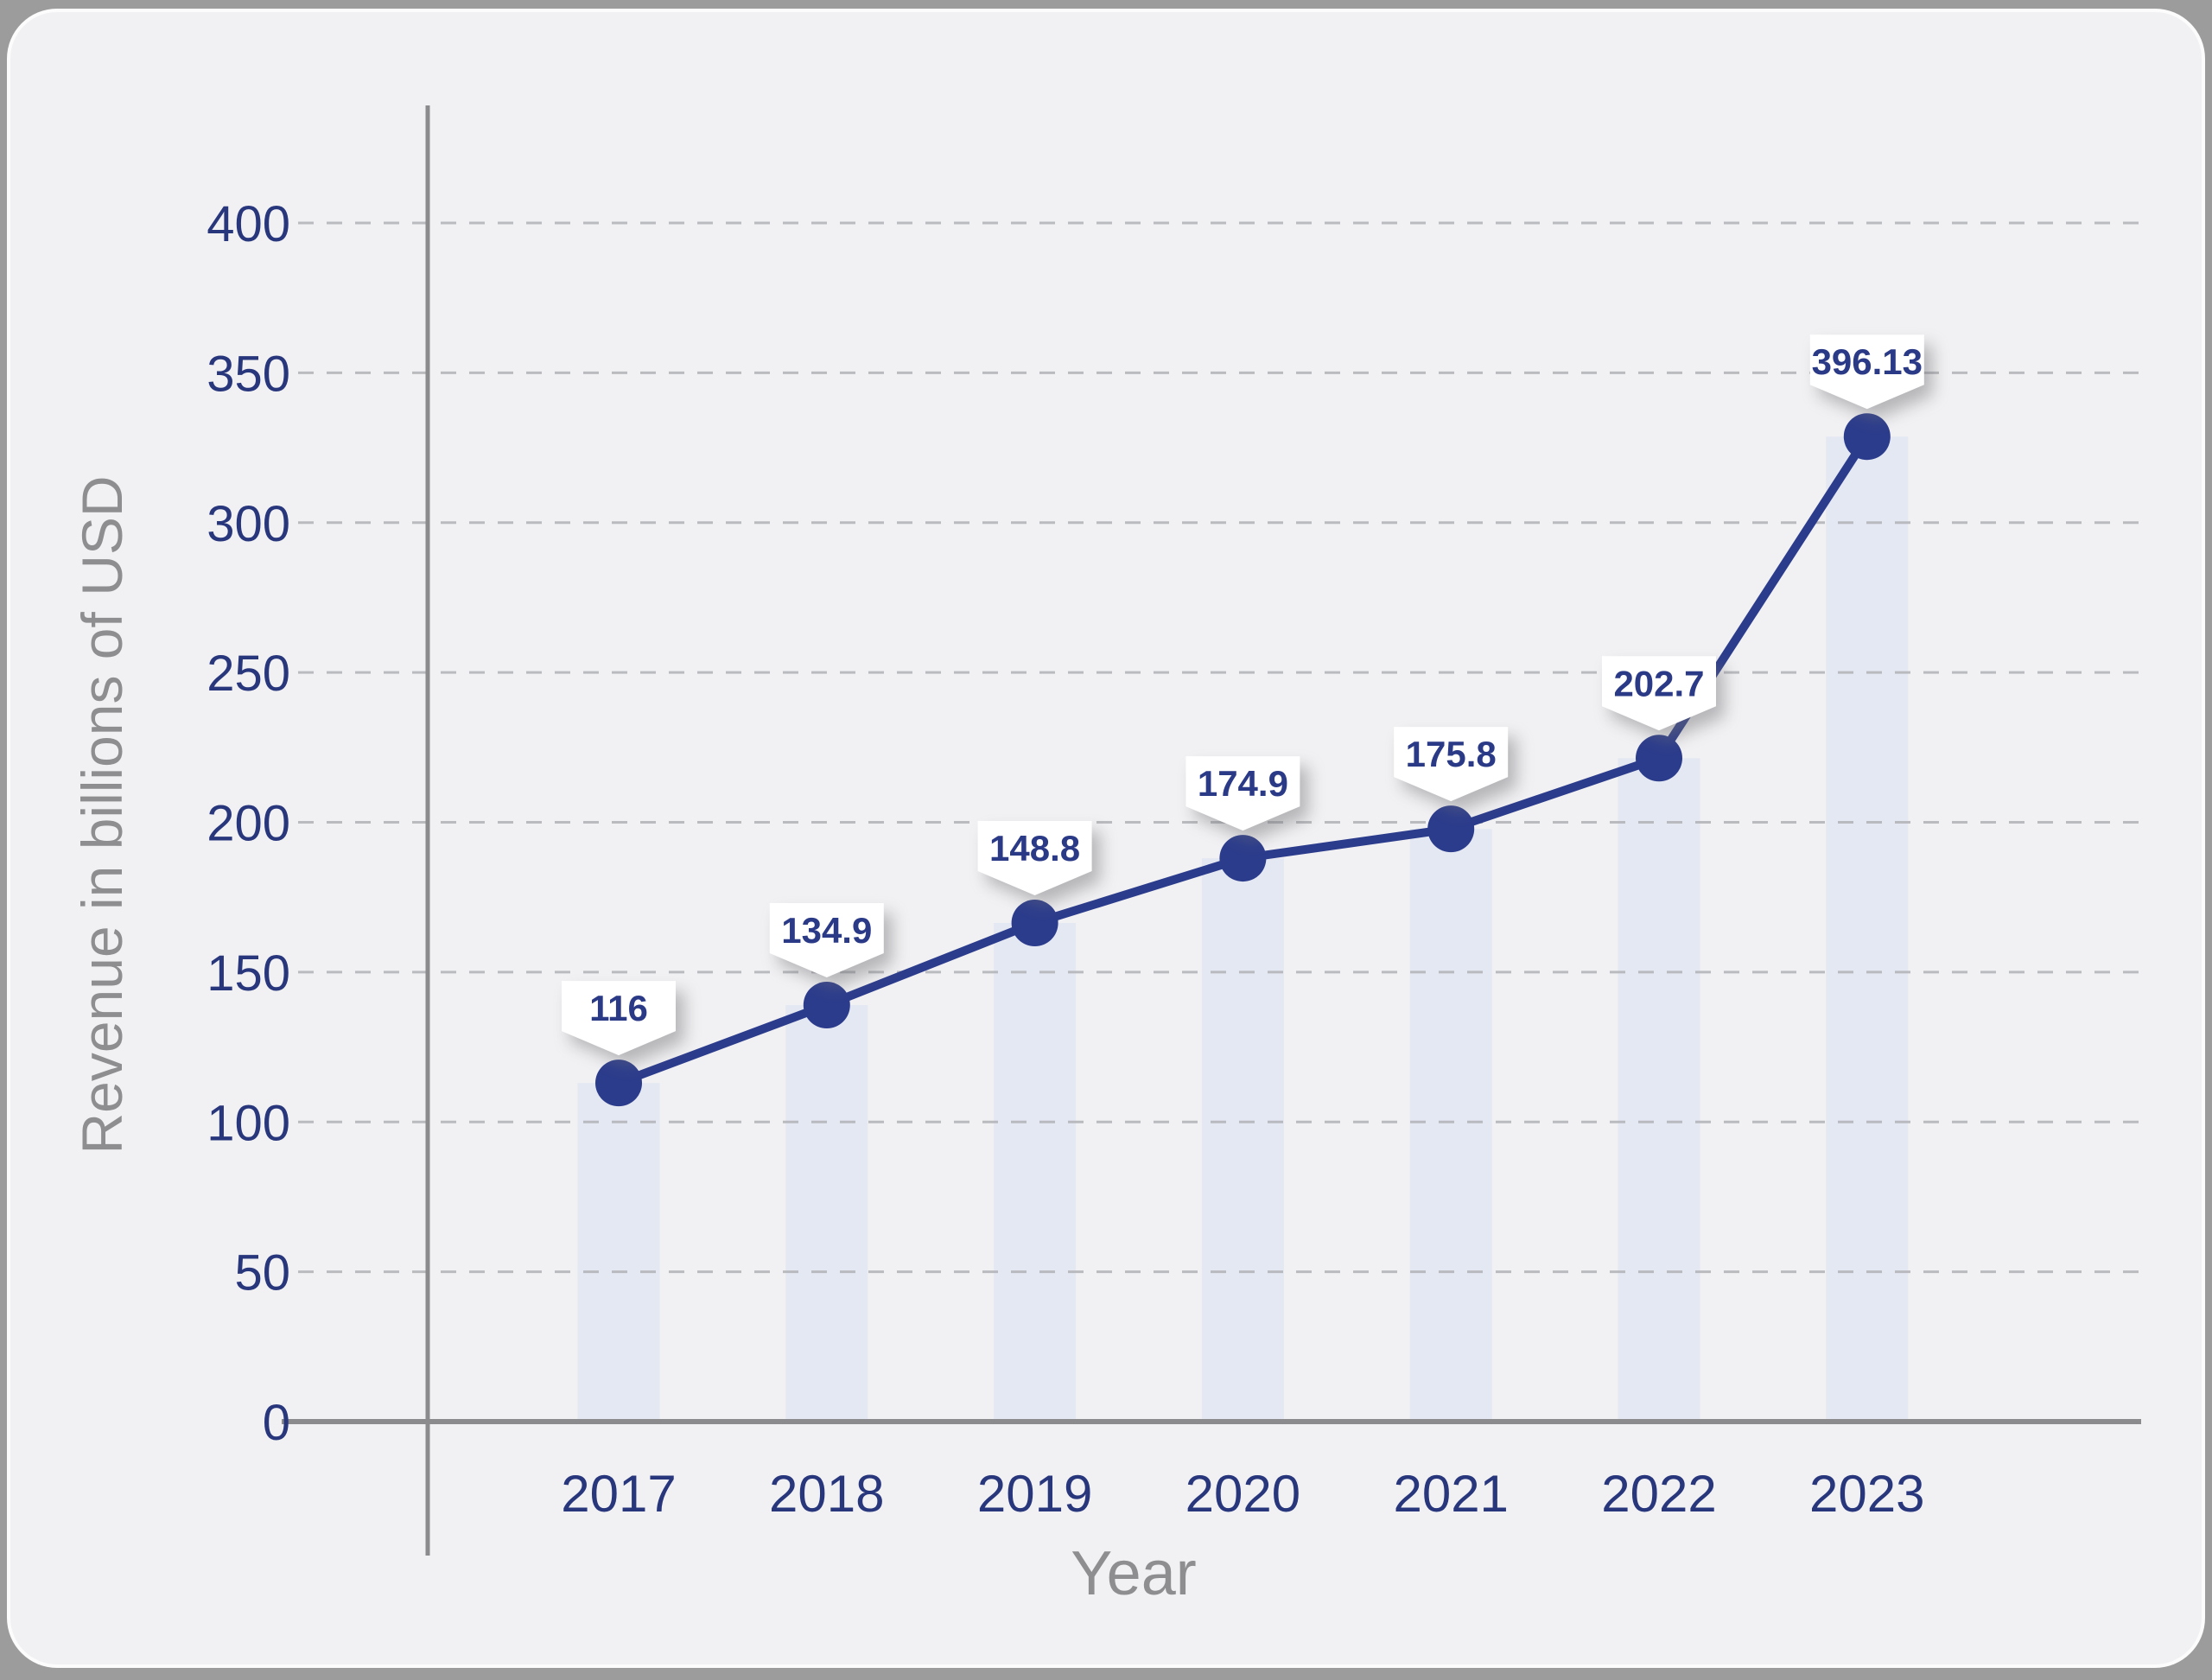 The image size is (2212, 1680). Describe the element at coordinates (248, 524) in the screenshot. I see `y-tick-300: 300` at that location.